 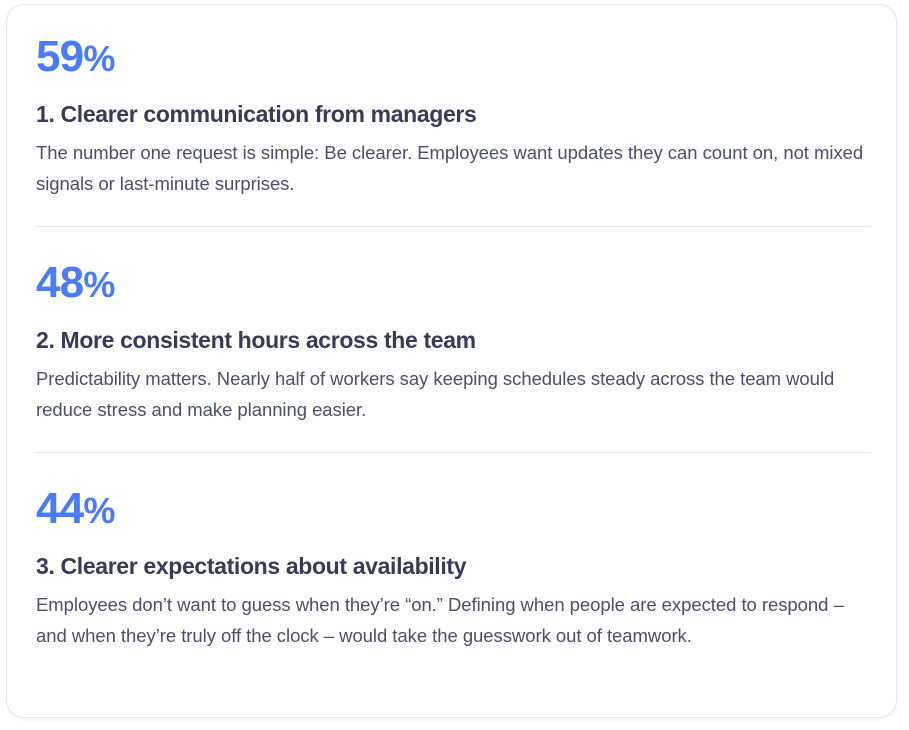 What do you see at coordinates (60, 282) in the screenshot?
I see `stat-number-2: 48` at bounding box center [60, 282].